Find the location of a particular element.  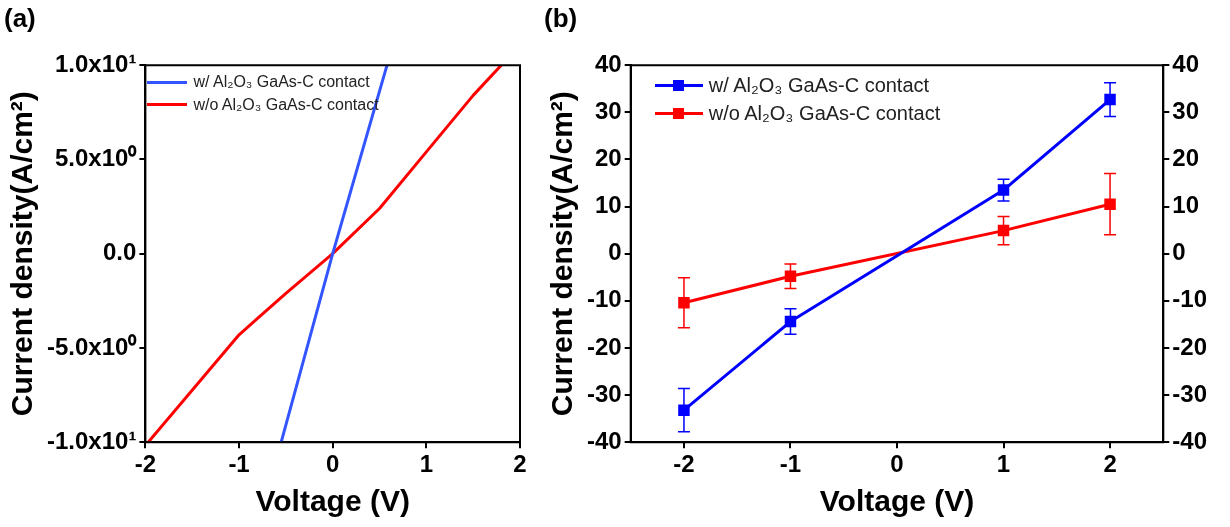

y2-tick-label: -10 is located at coordinates (1189, 299).